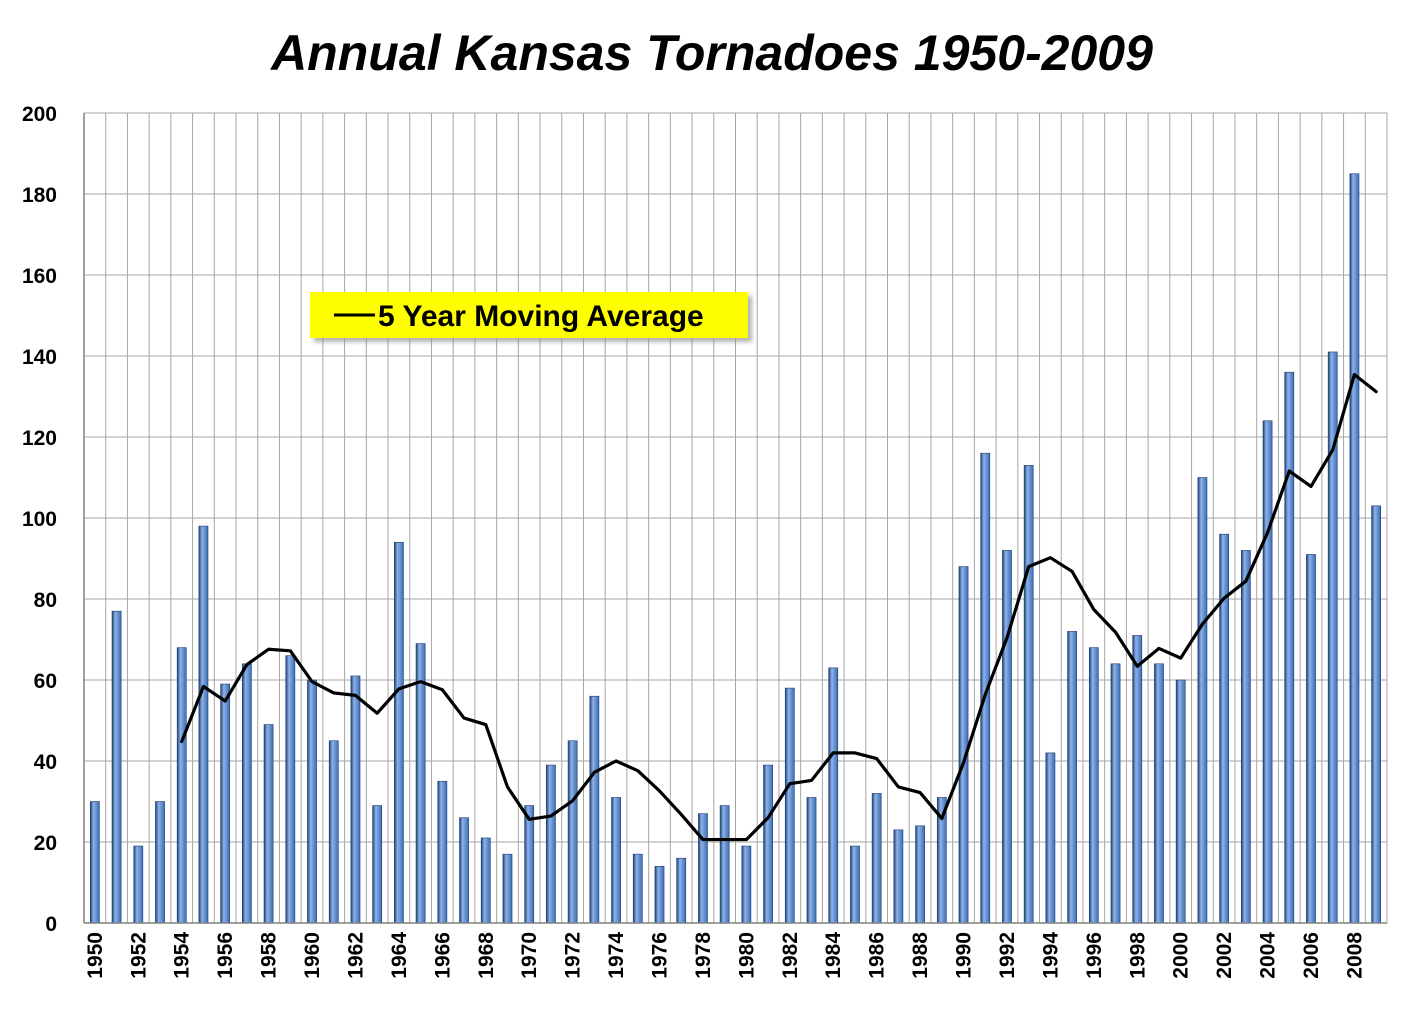 The image size is (1424, 1031). What do you see at coordinates (1028, 694) in the screenshot?
I see `bar-1993` at bounding box center [1028, 694].